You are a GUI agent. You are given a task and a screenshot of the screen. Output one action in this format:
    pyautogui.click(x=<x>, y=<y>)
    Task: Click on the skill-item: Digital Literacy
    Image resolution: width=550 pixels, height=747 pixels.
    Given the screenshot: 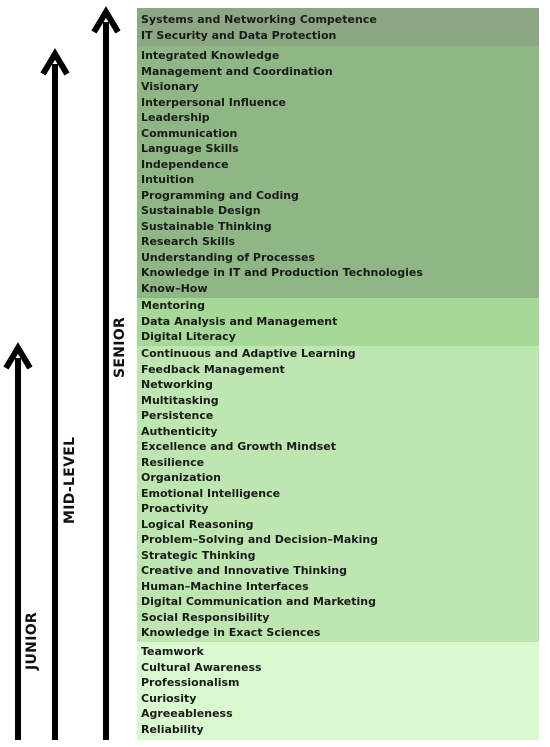 What is the action you would take?
    pyautogui.click(x=188, y=336)
    